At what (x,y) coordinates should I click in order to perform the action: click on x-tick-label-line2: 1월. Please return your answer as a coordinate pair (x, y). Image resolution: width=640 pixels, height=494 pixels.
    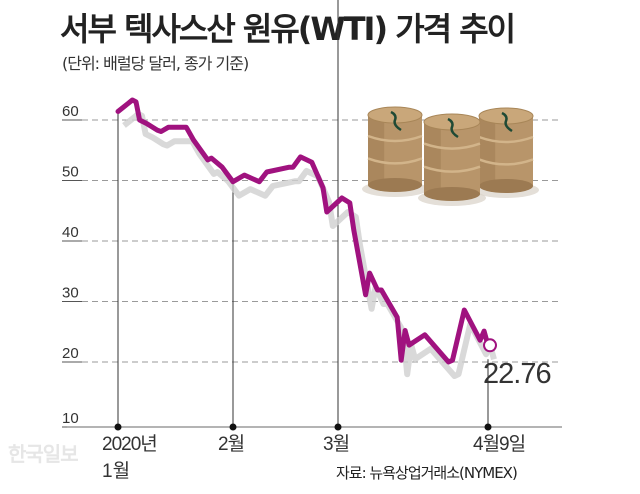
    Looking at the image, I should click on (116, 471).